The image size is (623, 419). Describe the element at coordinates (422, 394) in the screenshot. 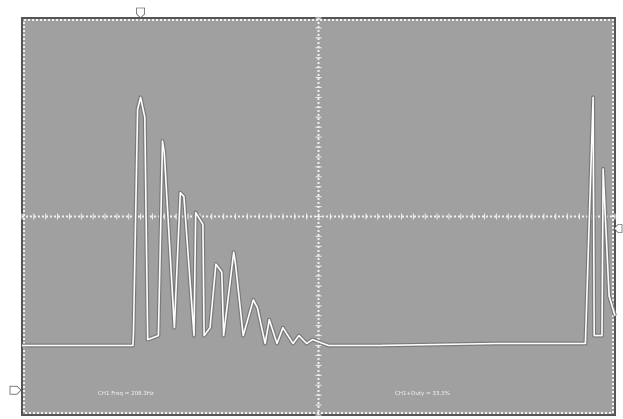

I see `measurement-duty: CH1+Duty = 33.3%` at that location.